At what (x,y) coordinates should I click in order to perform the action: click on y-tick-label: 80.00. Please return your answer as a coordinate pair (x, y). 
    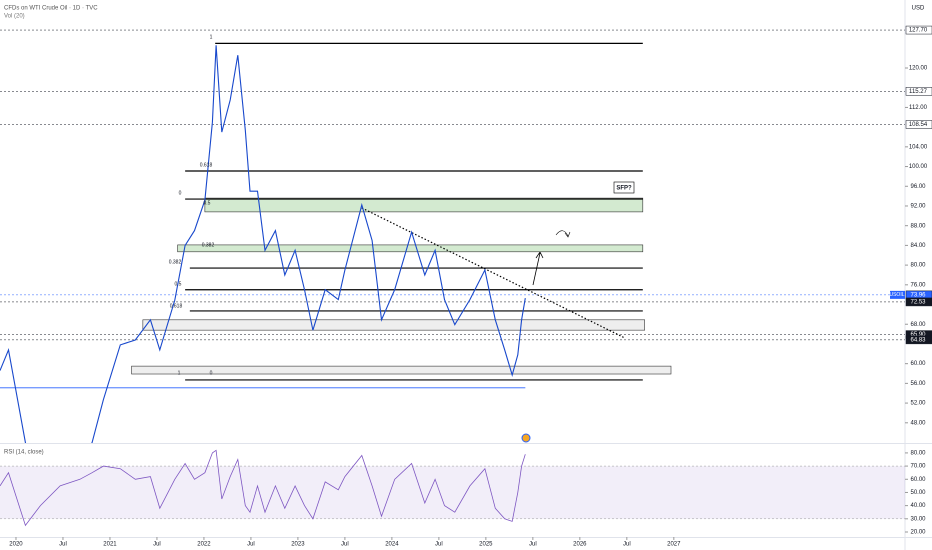
    Looking at the image, I should click on (918, 266).